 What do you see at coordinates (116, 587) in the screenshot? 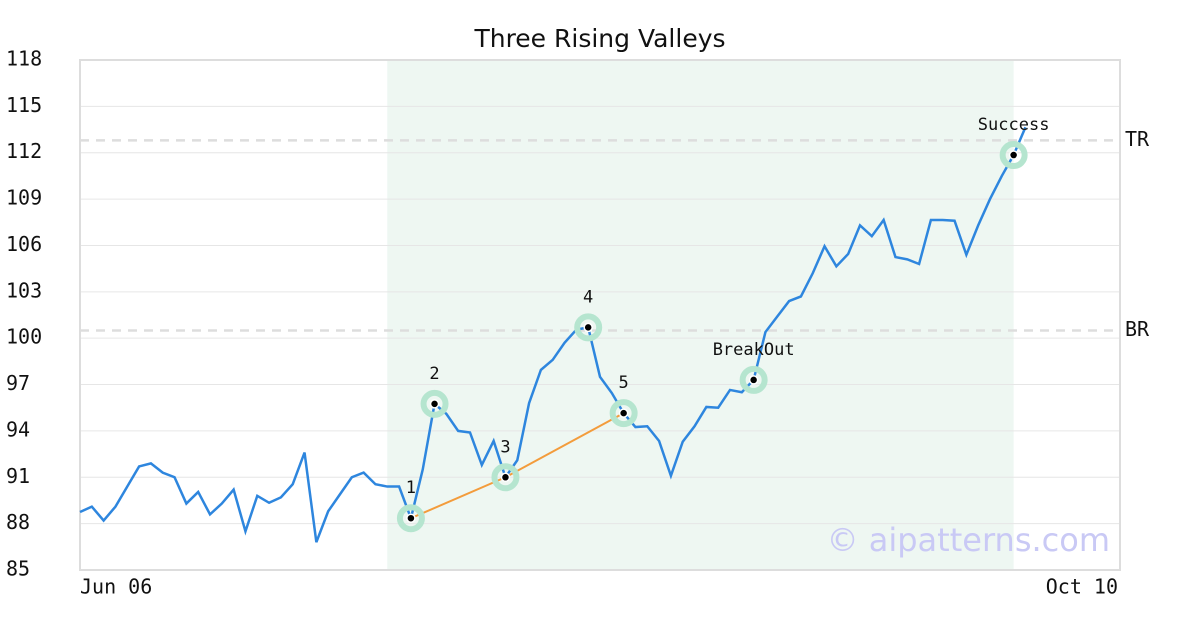
I see `x-tick-label: Jun 06` at bounding box center [116, 587].